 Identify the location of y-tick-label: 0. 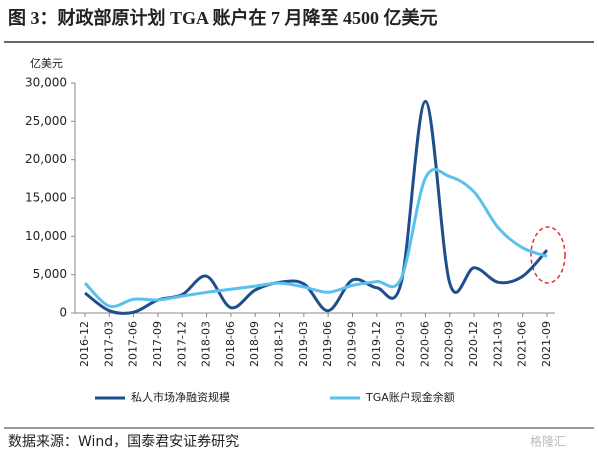
(63, 313).